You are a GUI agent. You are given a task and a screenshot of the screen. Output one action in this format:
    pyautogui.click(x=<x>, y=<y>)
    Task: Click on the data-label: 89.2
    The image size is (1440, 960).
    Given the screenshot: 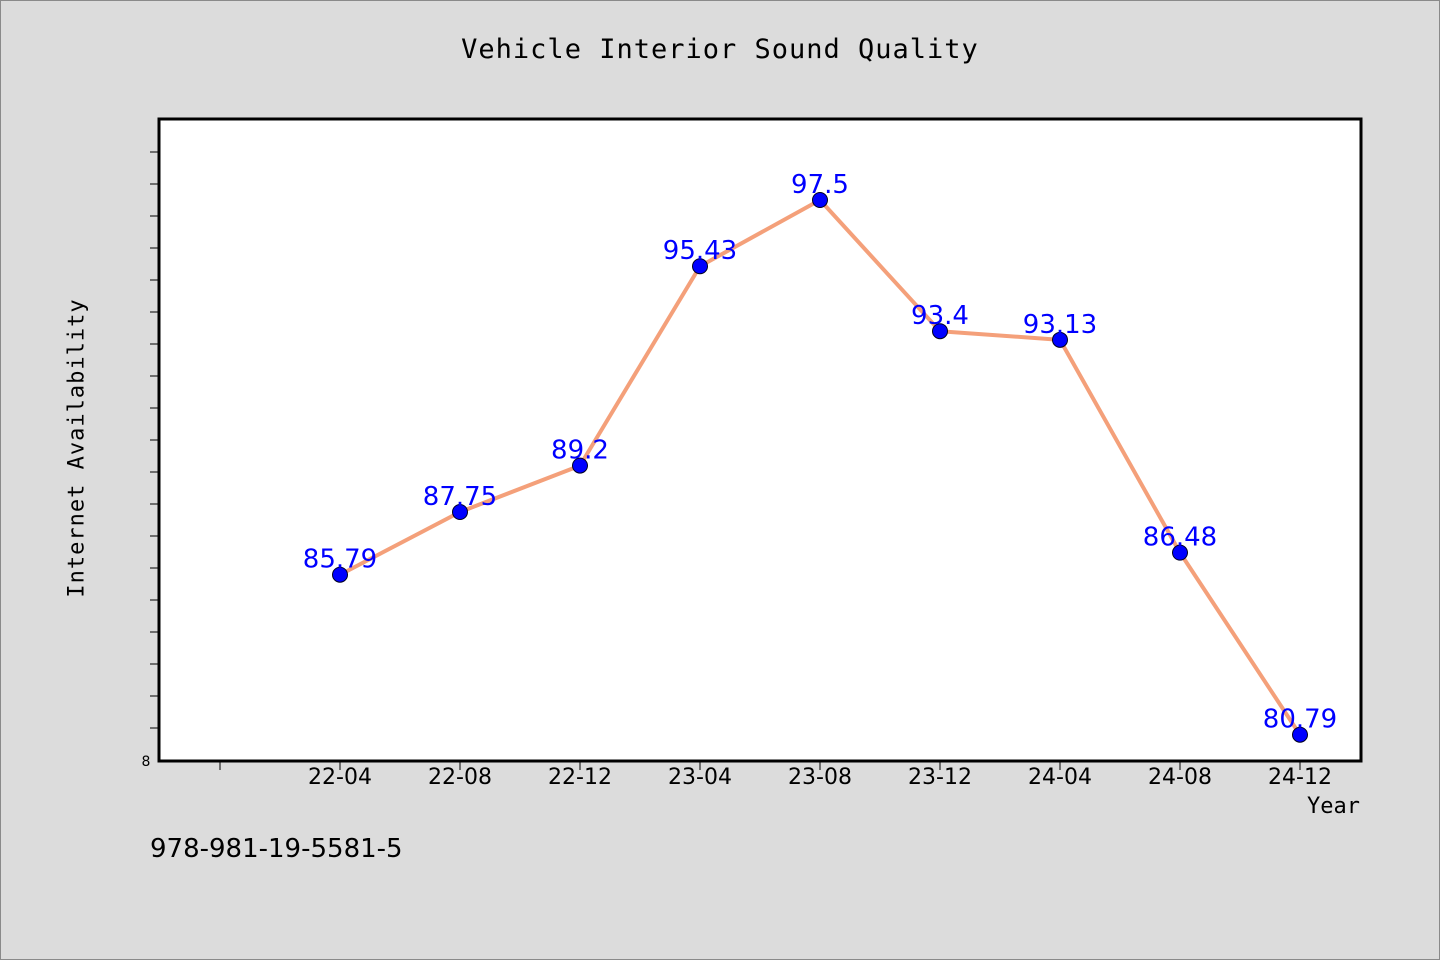 What is the action you would take?
    pyautogui.click(x=580, y=451)
    